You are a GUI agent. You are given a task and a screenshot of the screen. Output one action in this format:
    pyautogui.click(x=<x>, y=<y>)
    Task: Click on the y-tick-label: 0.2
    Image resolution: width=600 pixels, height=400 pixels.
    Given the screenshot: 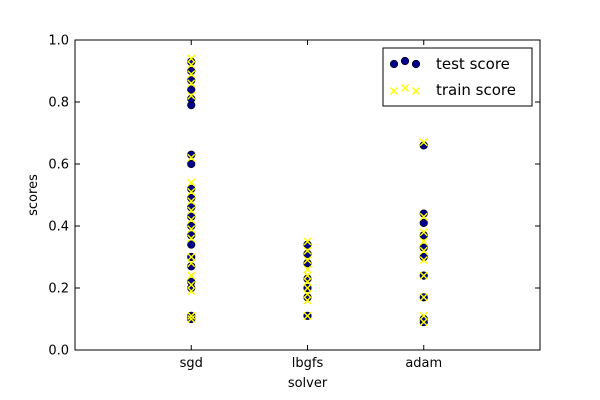 What is the action you would take?
    pyautogui.click(x=58, y=289)
    